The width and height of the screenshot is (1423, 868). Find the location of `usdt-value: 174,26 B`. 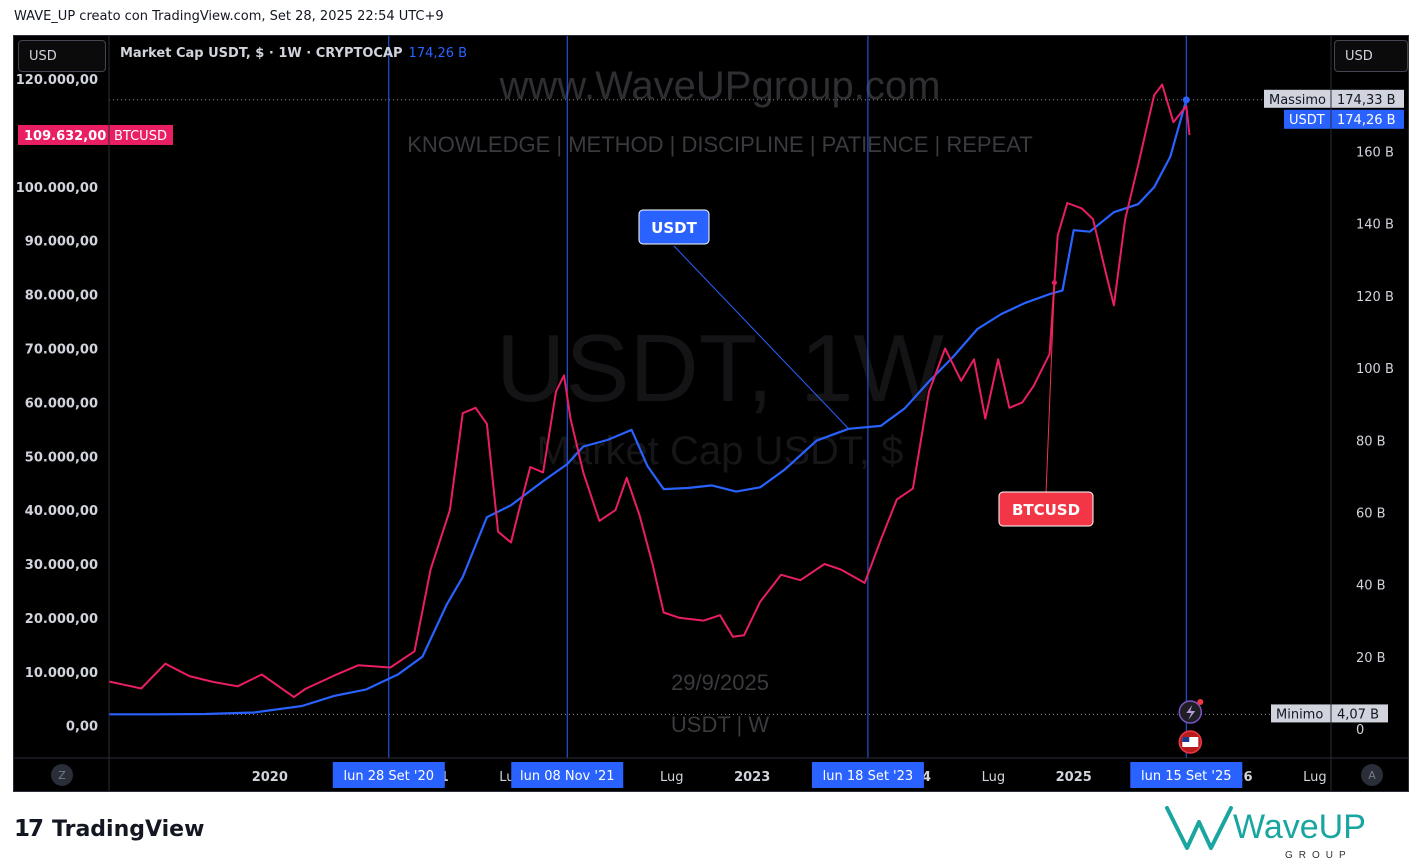

usdt-value: 174,26 B is located at coordinates (1366, 120).